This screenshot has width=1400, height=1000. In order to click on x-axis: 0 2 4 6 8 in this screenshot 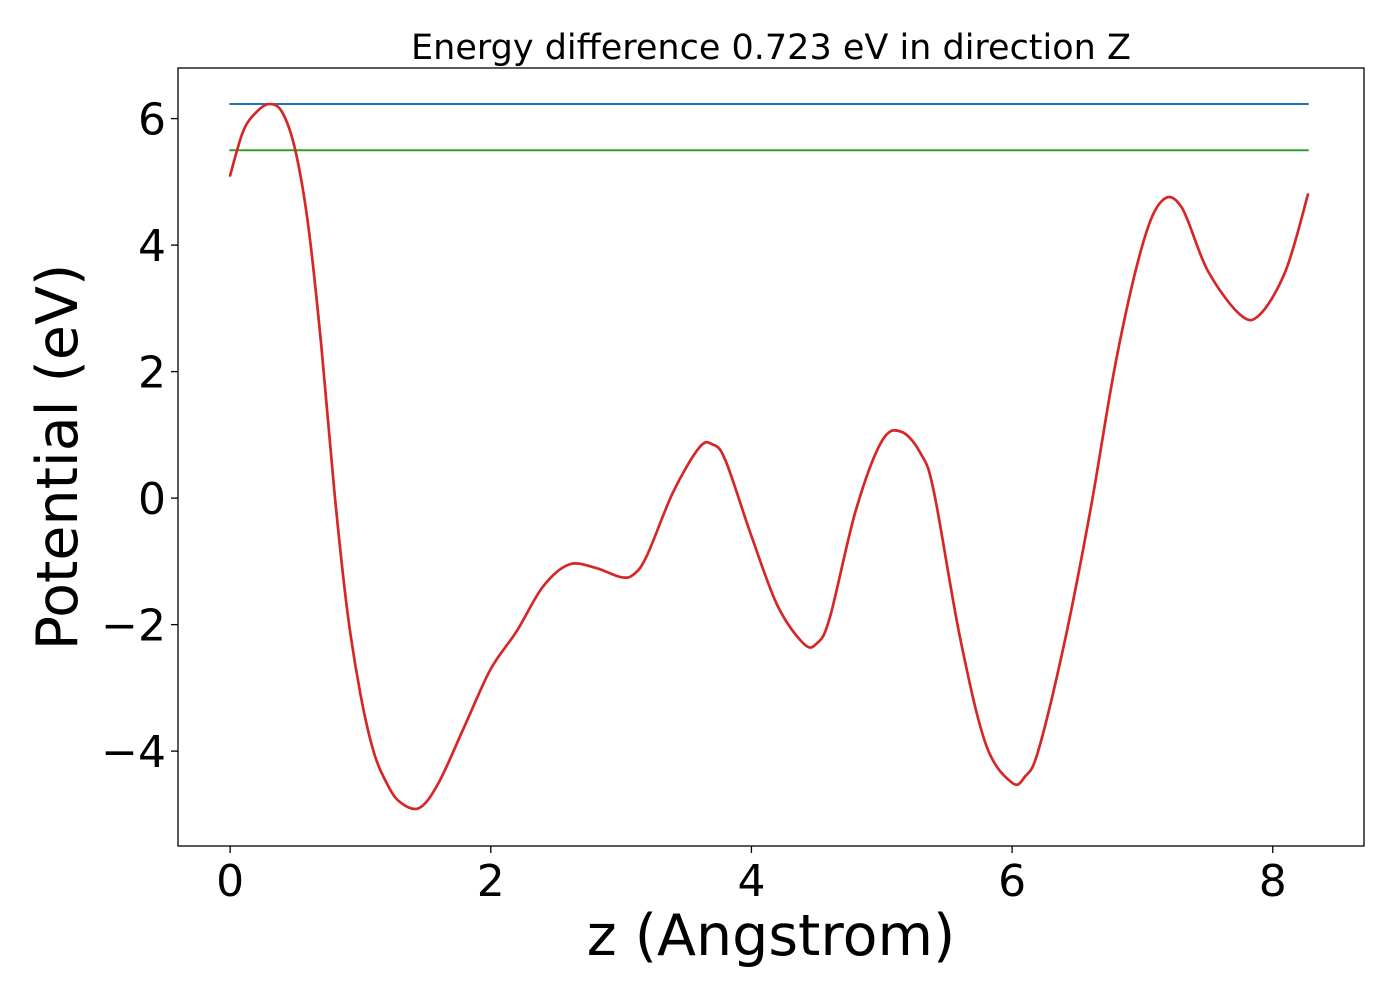, I will do `click(751, 876)`.